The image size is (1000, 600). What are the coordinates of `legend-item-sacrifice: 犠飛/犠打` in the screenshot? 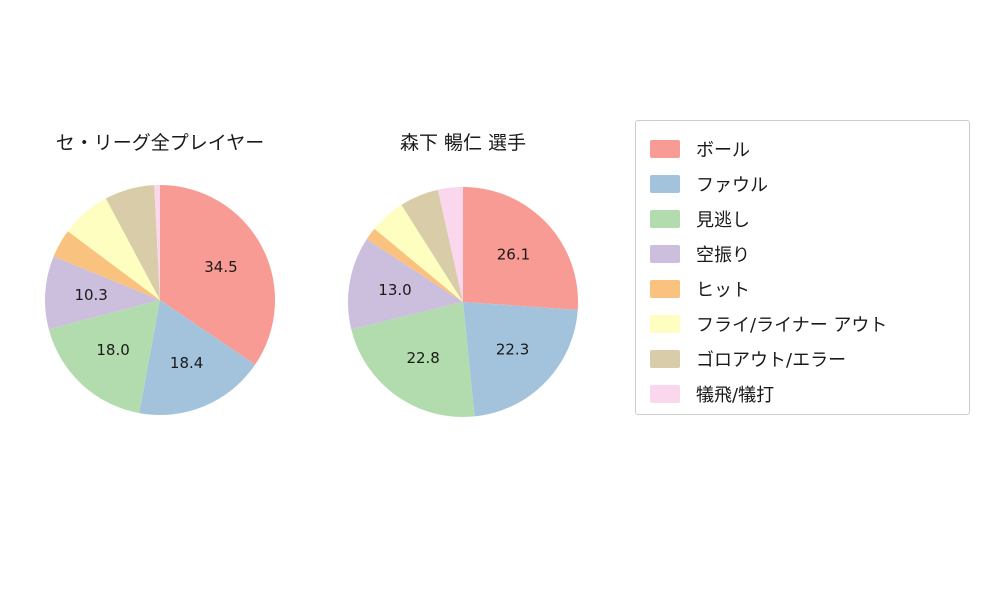 It's located at (809, 393).